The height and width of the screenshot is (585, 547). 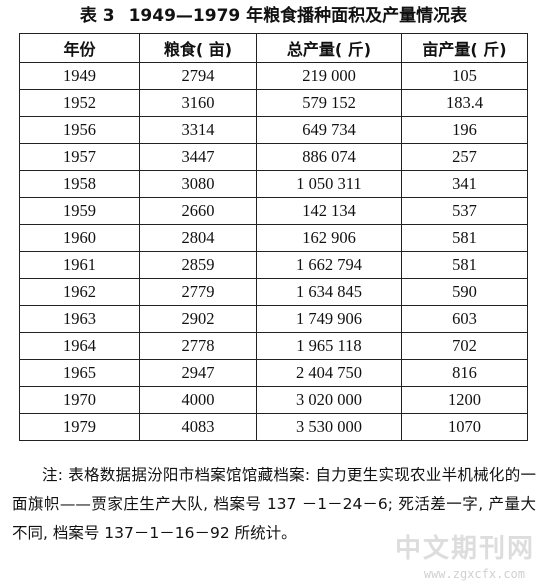 What do you see at coordinates (198, 346) in the screenshot?
I see `cell-grain-area: 2778` at bounding box center [198, 346].